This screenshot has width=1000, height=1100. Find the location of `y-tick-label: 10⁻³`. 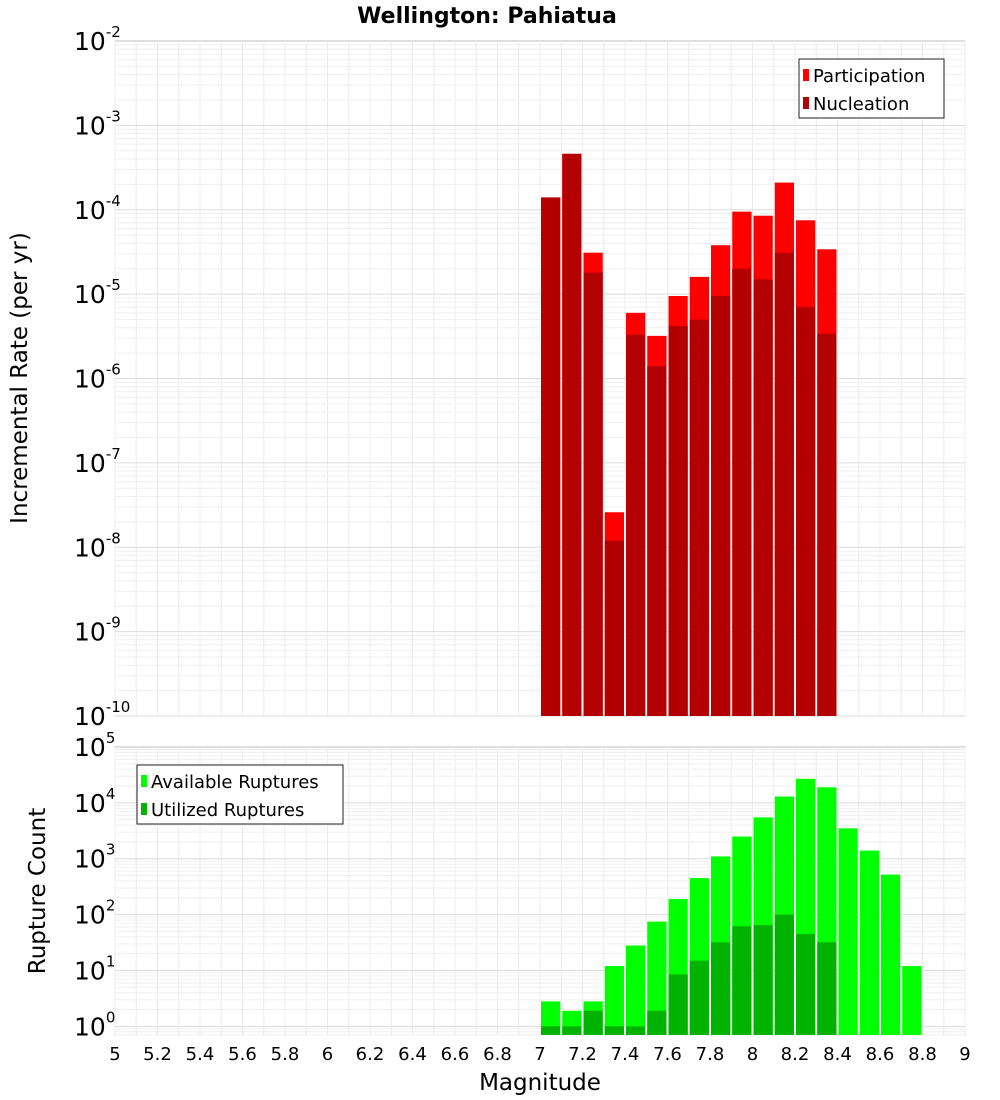

y-tick-label: 10⁻³ is located at coordinates (97, 123).